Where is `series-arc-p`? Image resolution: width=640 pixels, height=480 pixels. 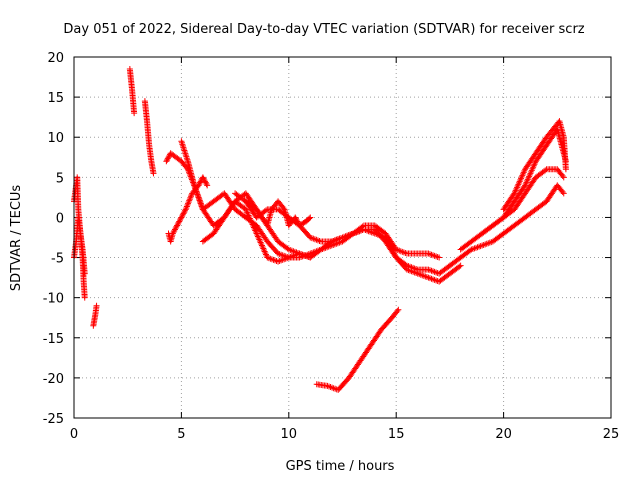 series-arc-p is located at coordinates (534, 165).